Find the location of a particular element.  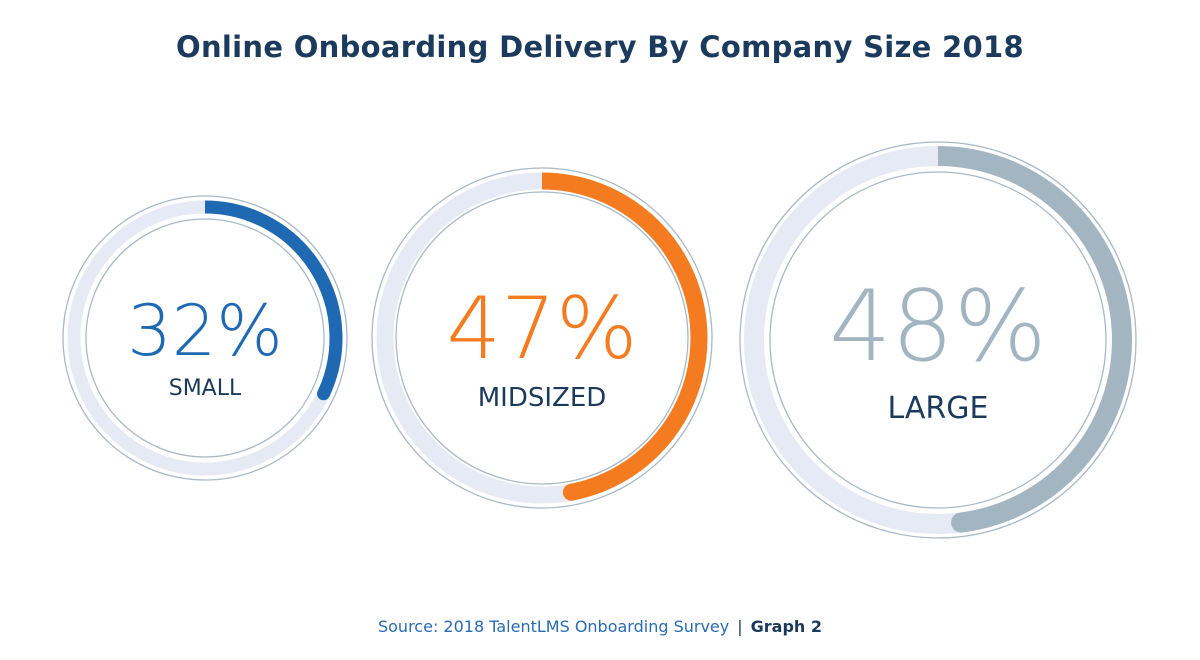

small-arc-cap is located at coordinates (324, 394).